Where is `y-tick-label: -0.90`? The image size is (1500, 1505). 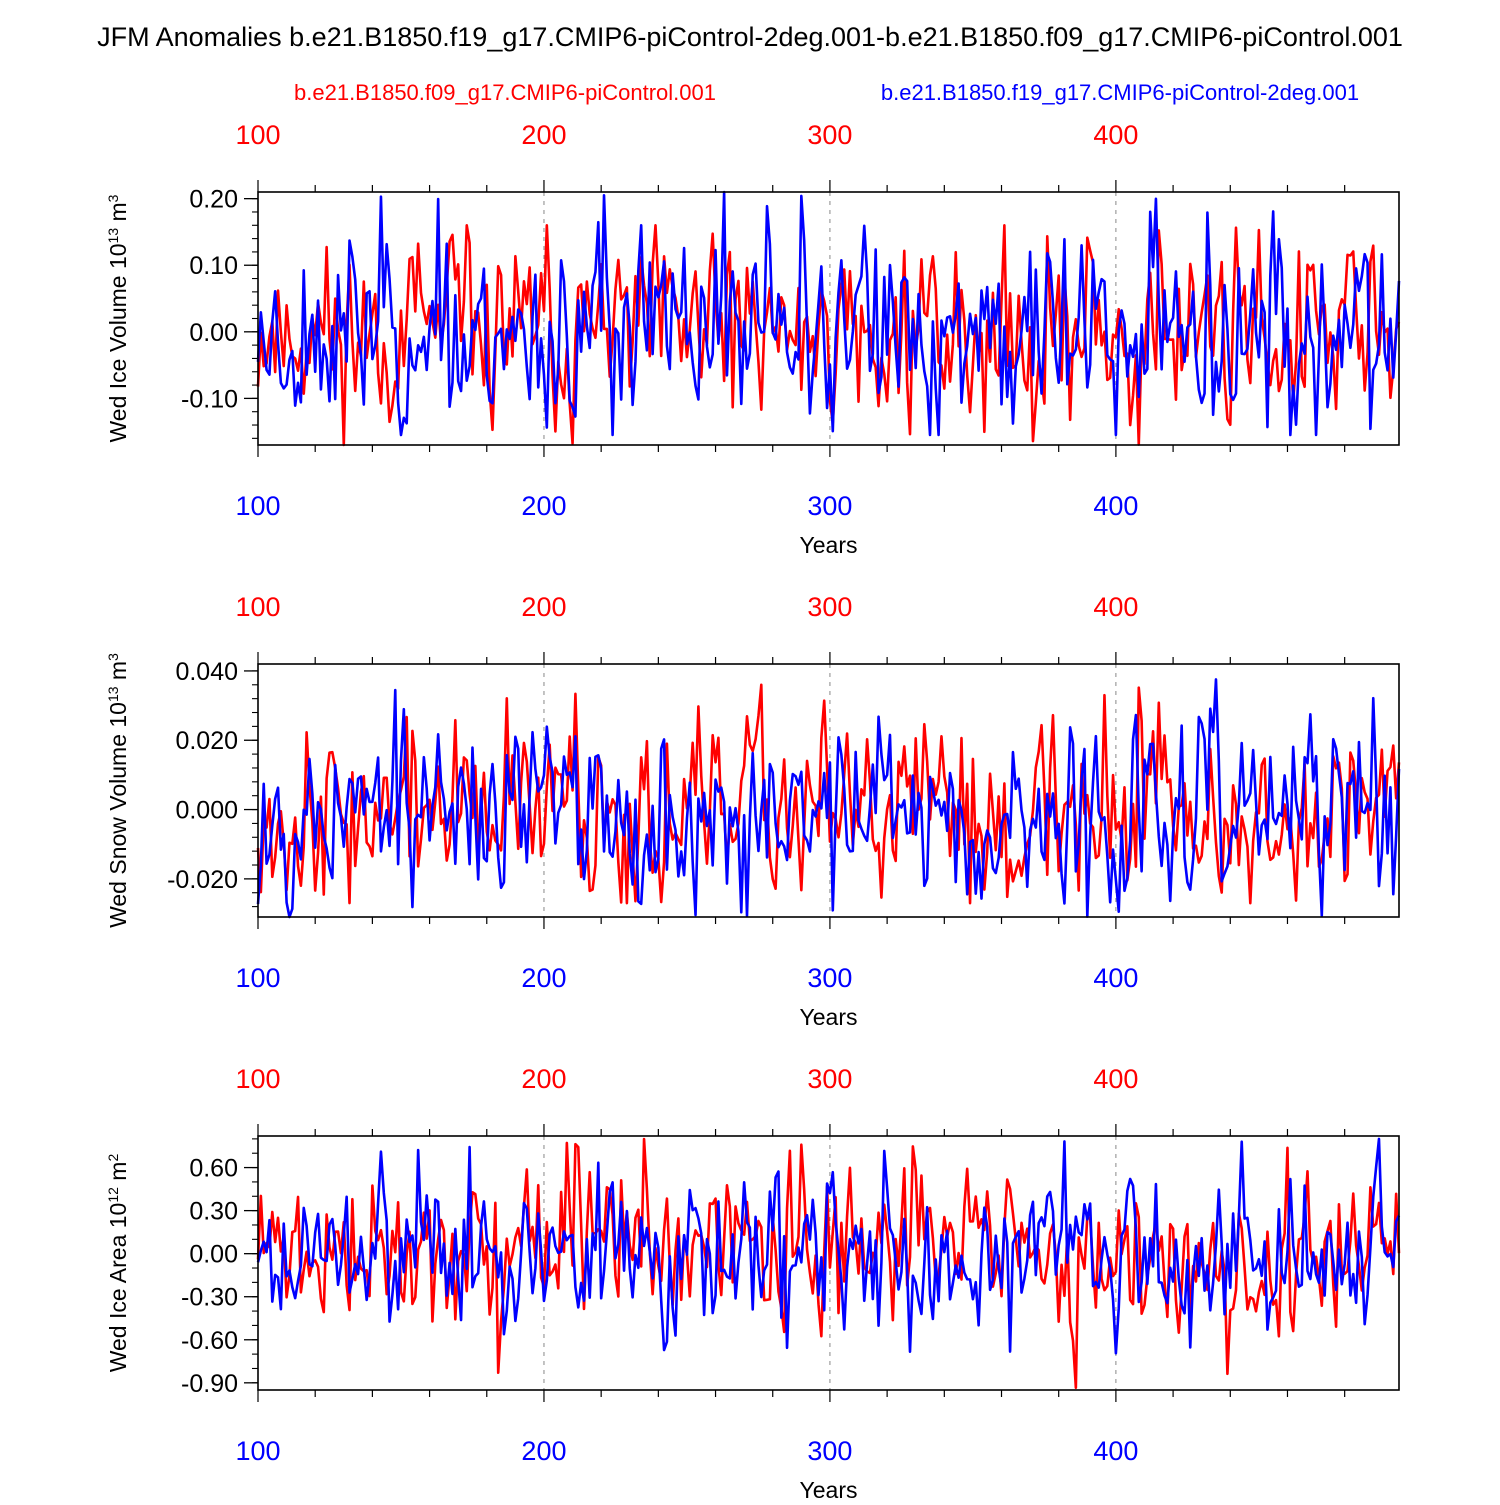 y-tick-label: -0.90 is located at coordinates (209, 1384).